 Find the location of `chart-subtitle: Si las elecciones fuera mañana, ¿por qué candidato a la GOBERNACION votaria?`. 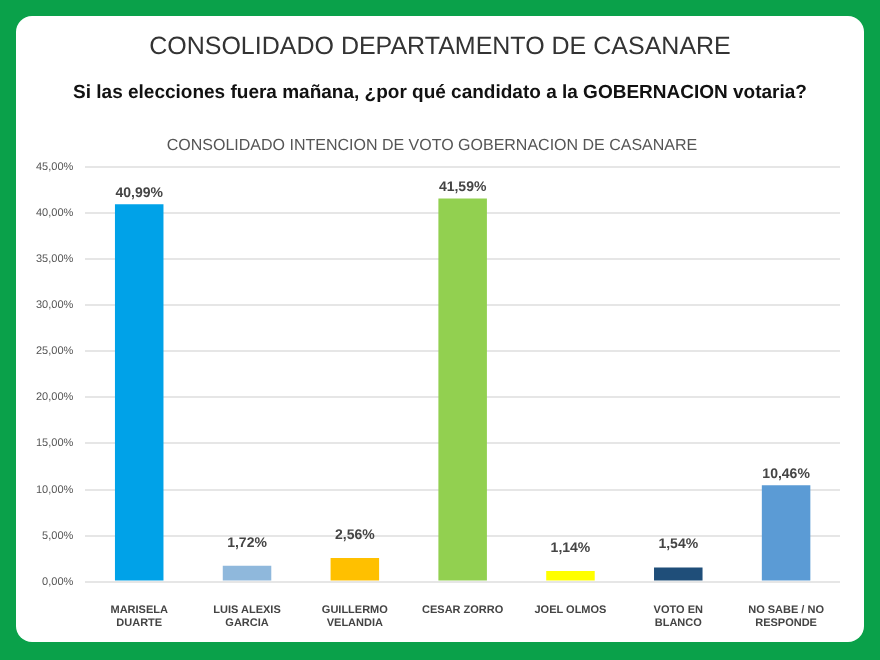

chart-subtitle: Si las elecciones fuera mañana, ¿por qué candidato a la GOBERNACION votaria? is located at coordinates (440, 93).